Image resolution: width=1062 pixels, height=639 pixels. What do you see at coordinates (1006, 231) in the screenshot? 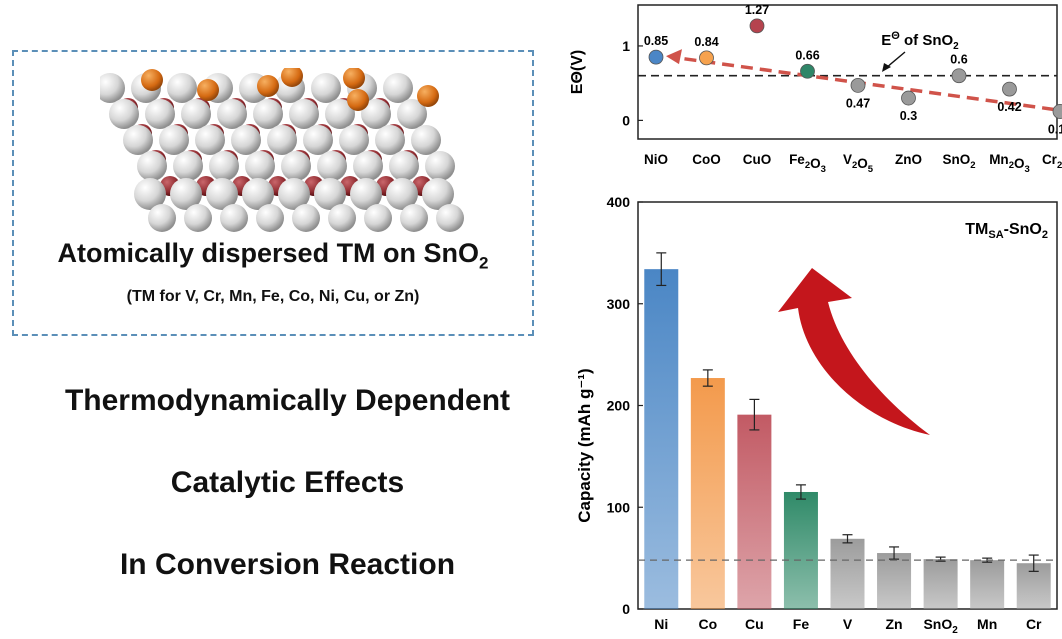
I see `chart-title: TMSA-SnO2` at bounding box center [1006, 231].